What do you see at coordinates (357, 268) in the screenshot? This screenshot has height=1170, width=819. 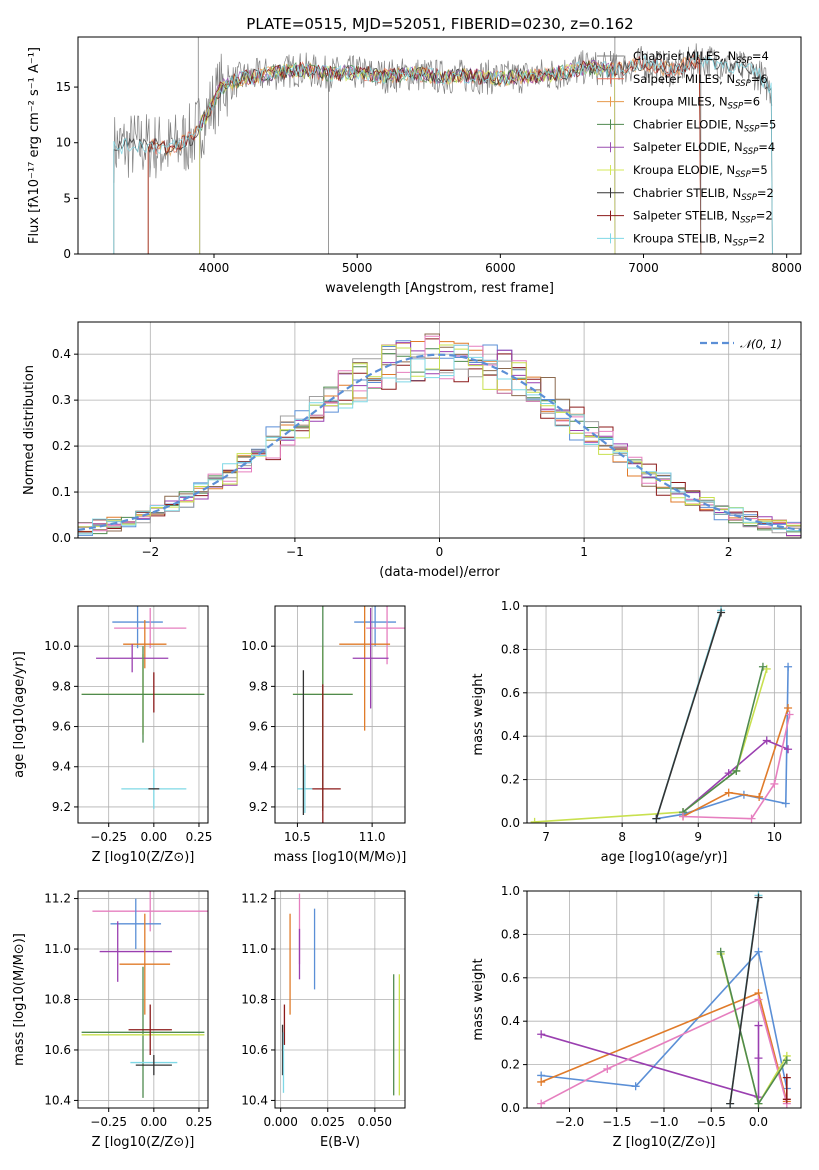 I see `x-tick-label: 5000` at bounding box center [357, 268].